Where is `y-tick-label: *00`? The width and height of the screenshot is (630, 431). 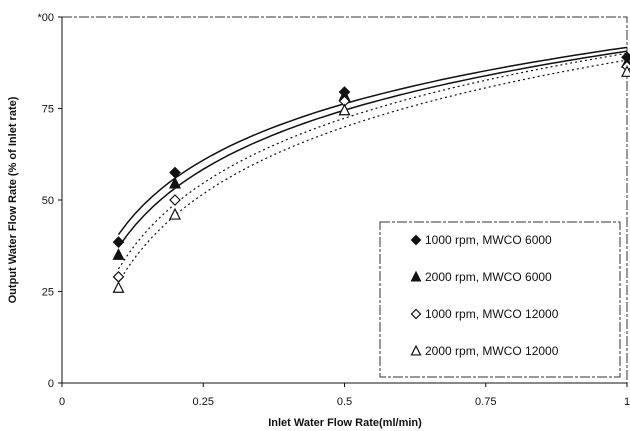
y-tick-label: *00 is located at coordinates (45, 18).